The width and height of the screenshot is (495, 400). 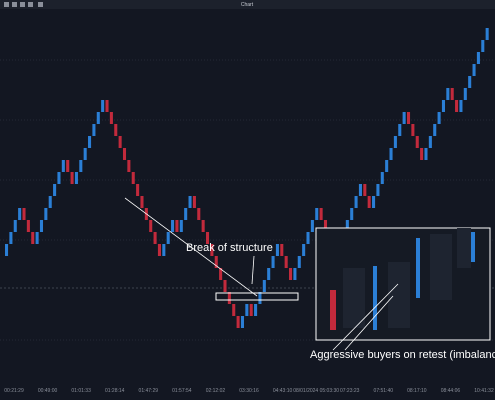 What do you see at coordinates (229, 248) in the screenshot?
I see `annotation: Break of structure` at bounding box center [229, 248].